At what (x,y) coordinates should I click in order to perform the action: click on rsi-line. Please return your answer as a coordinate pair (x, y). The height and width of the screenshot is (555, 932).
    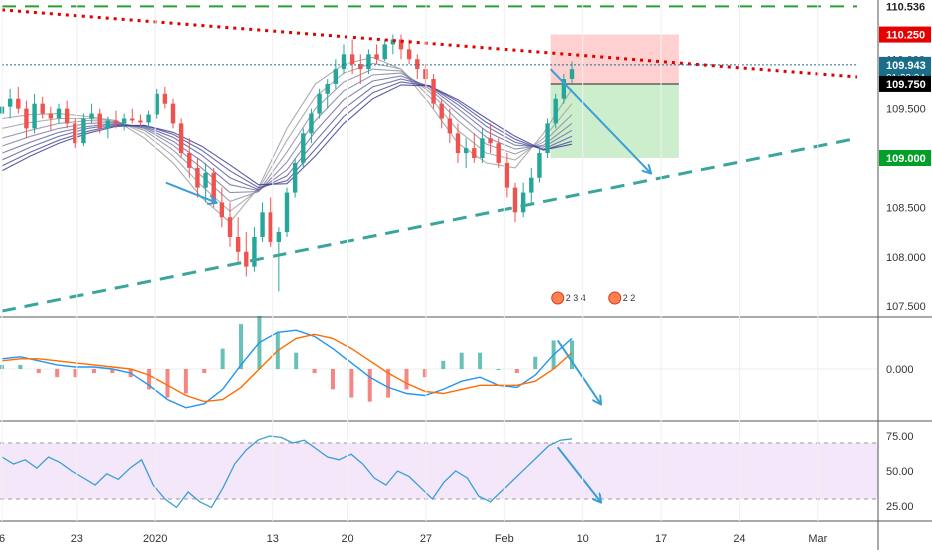
    Looking at the image, I should click on (287, 472).